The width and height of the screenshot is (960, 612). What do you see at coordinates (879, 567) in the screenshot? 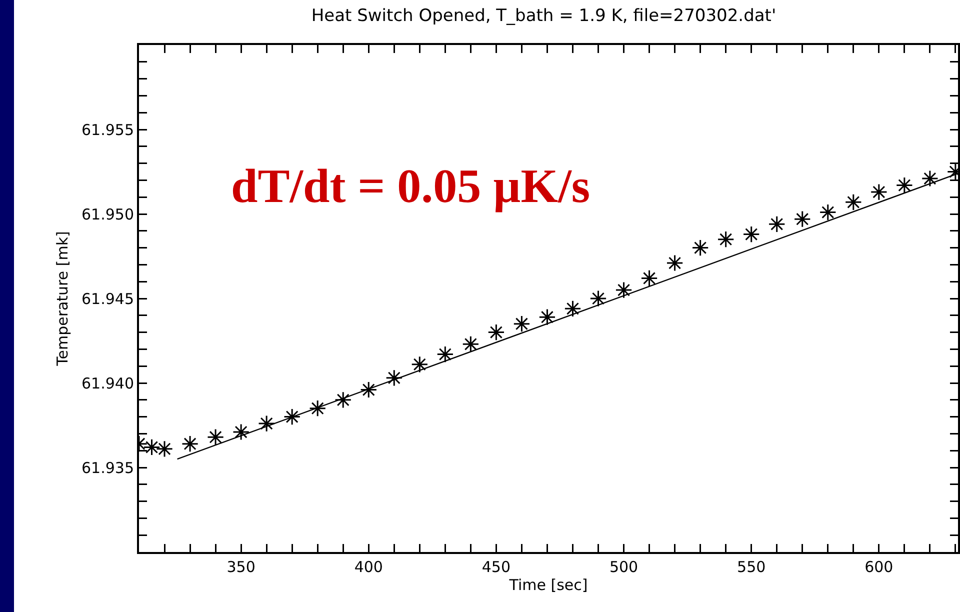
I see `x-tick-label: 600` at bounding box center [879, 567].